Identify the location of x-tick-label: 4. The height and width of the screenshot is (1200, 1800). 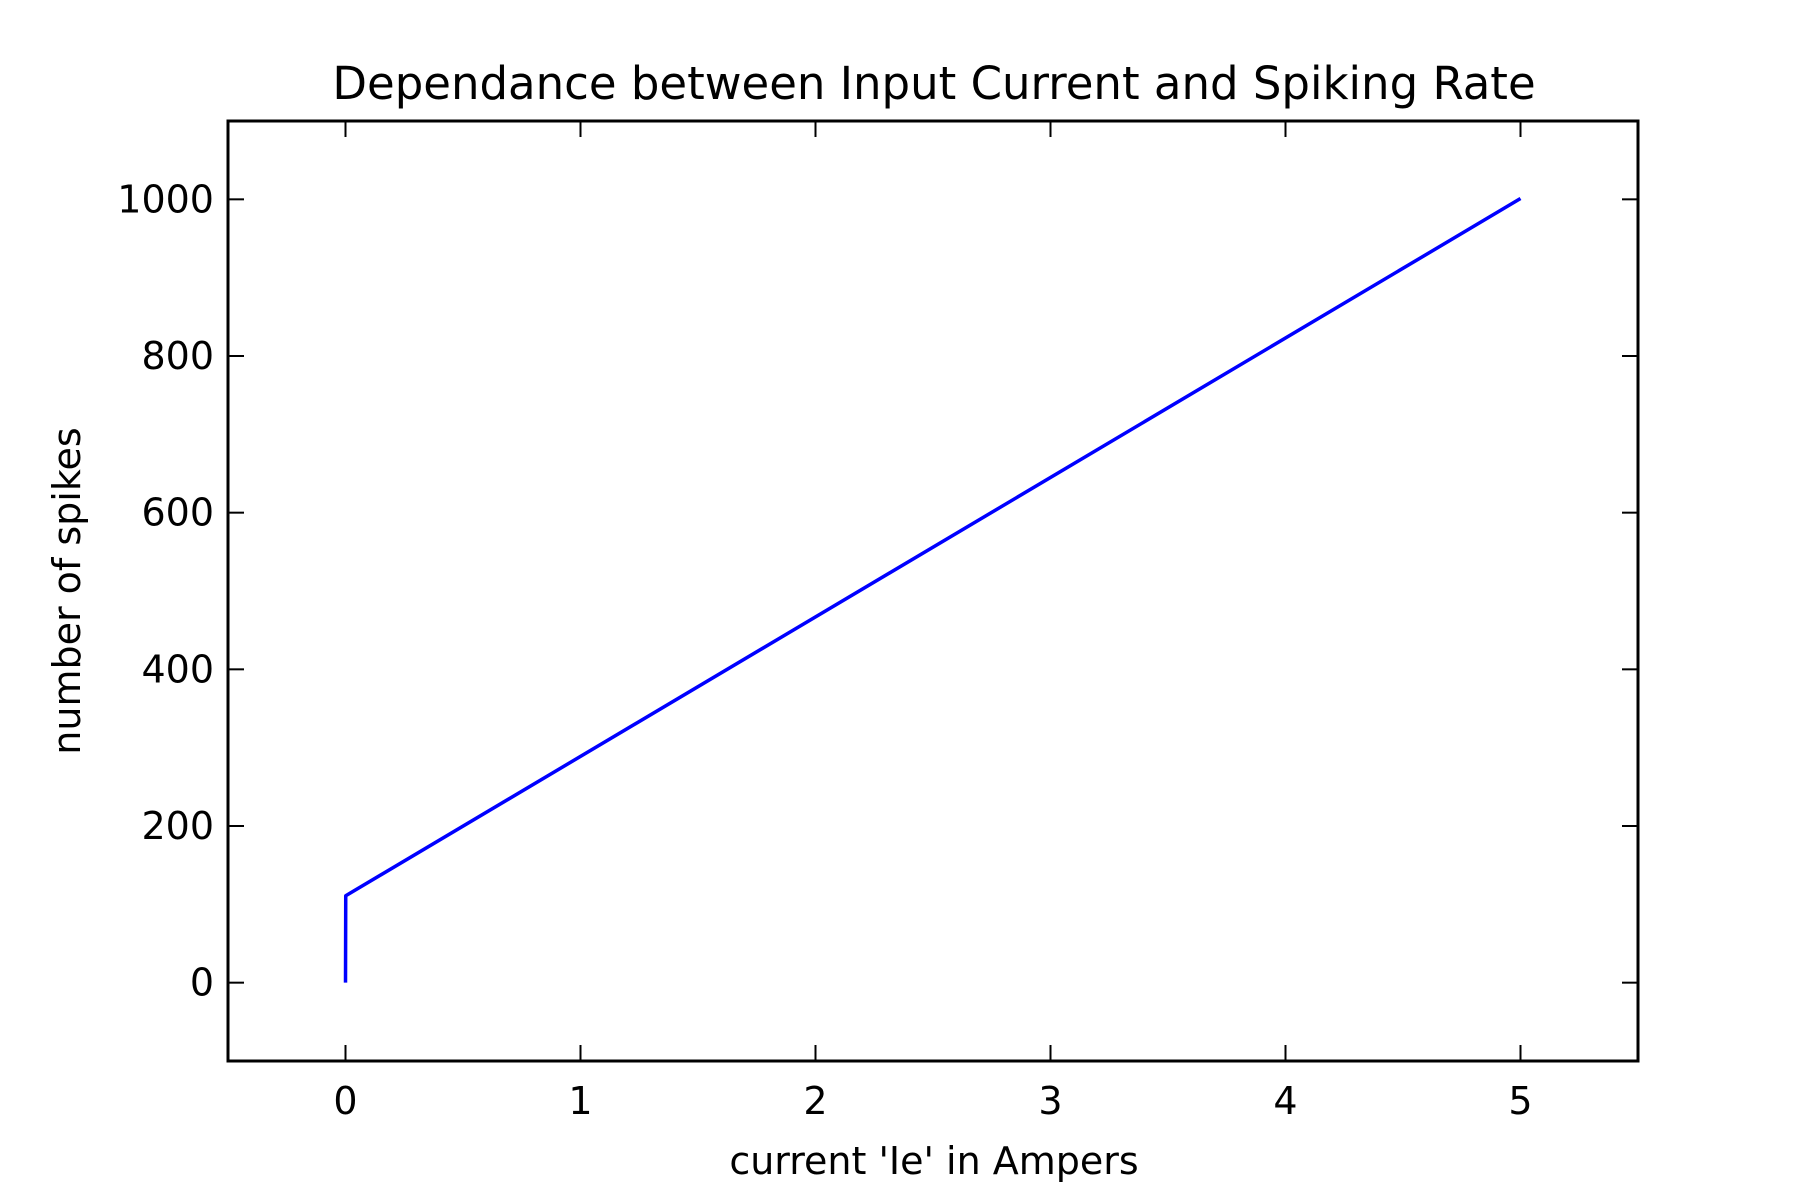
(1285, 1101).